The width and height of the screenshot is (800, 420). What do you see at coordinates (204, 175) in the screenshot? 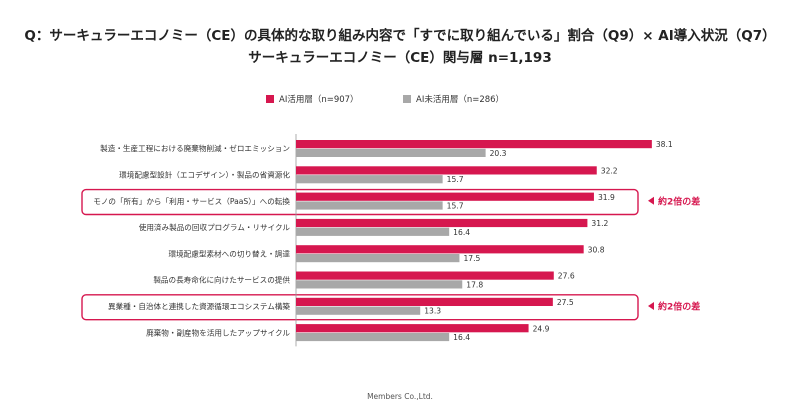
I see `category-label: 環境配慮型設計（エコデザイン）・製品の省資源化` at bounding box center [204, 175].